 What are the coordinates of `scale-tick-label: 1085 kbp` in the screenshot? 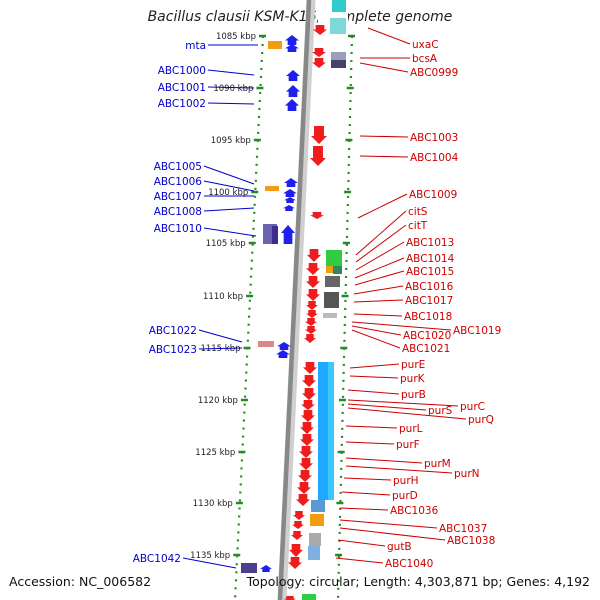 It's located at (236, 37).